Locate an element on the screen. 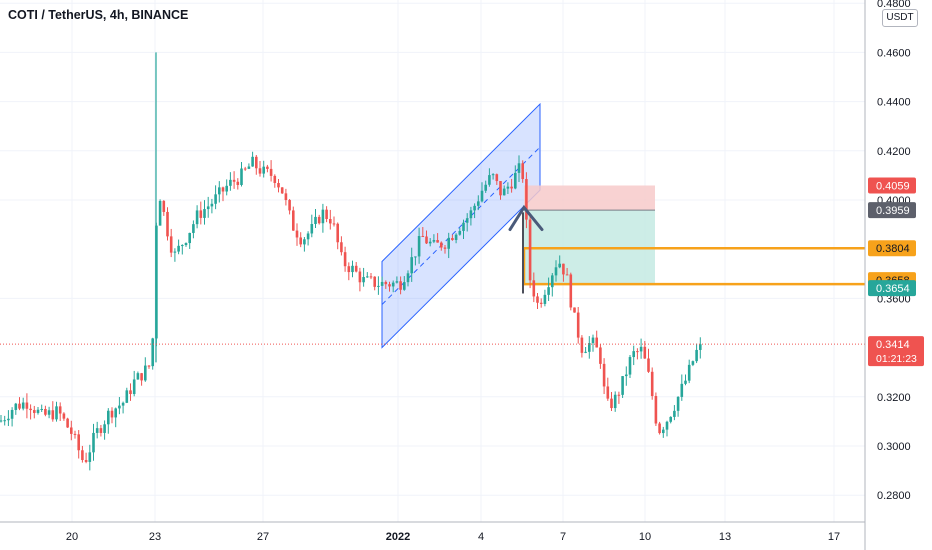 The image size is (932, 550). price-label: 0.3959 is located at coordinates (892, 210).